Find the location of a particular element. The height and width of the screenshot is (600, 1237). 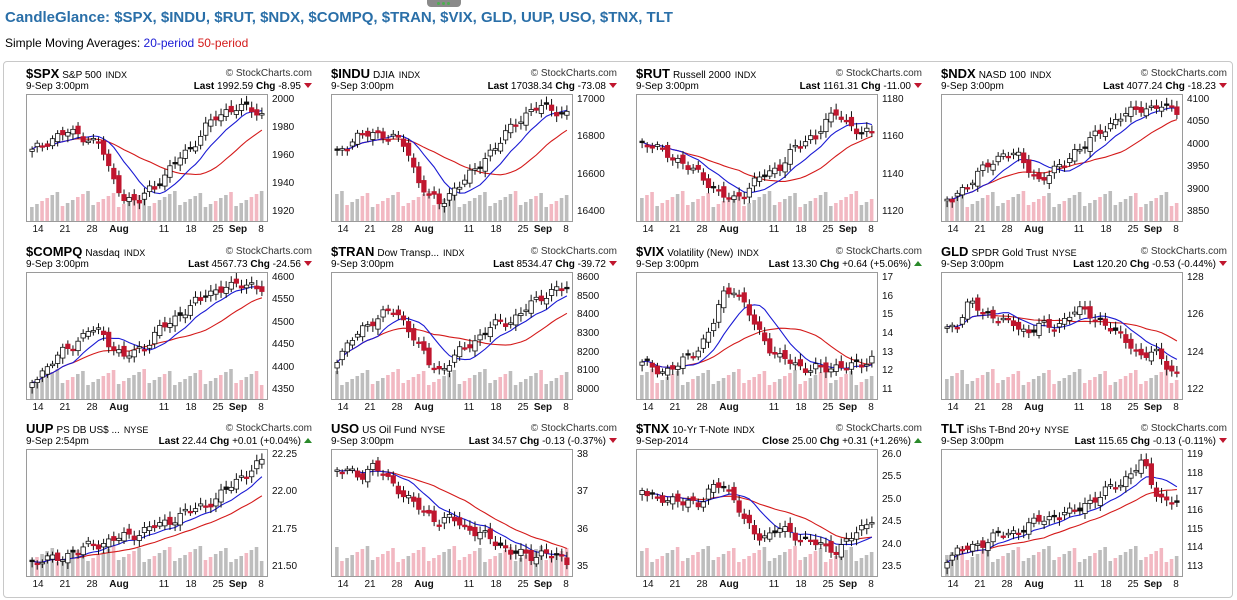

chart-values: Last 8534.47 Chg -39.72 is located at coordinates (555, 264).